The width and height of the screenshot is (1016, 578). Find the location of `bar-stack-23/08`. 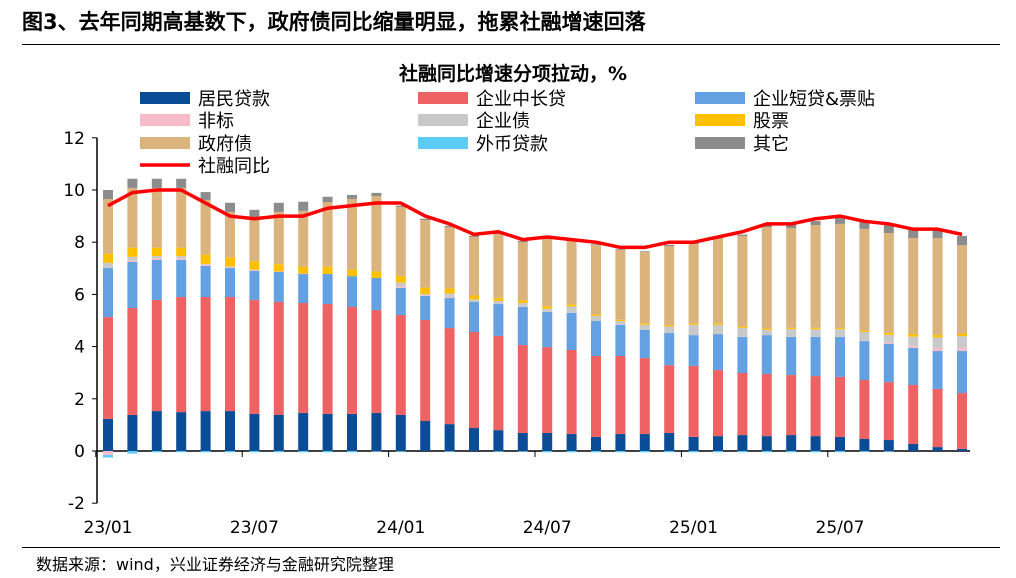

bar-stack-23/08 is located at coordinates (278, 327).